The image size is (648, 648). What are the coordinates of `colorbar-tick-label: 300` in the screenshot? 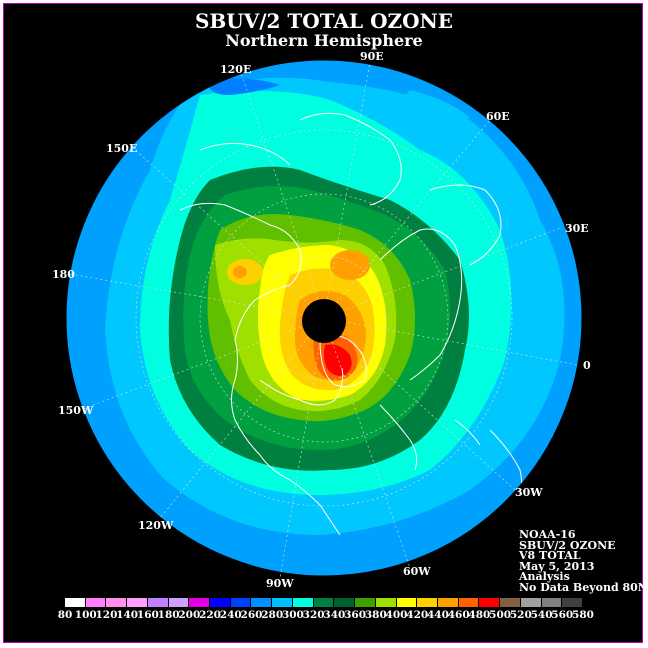 It's located at (292, 615).